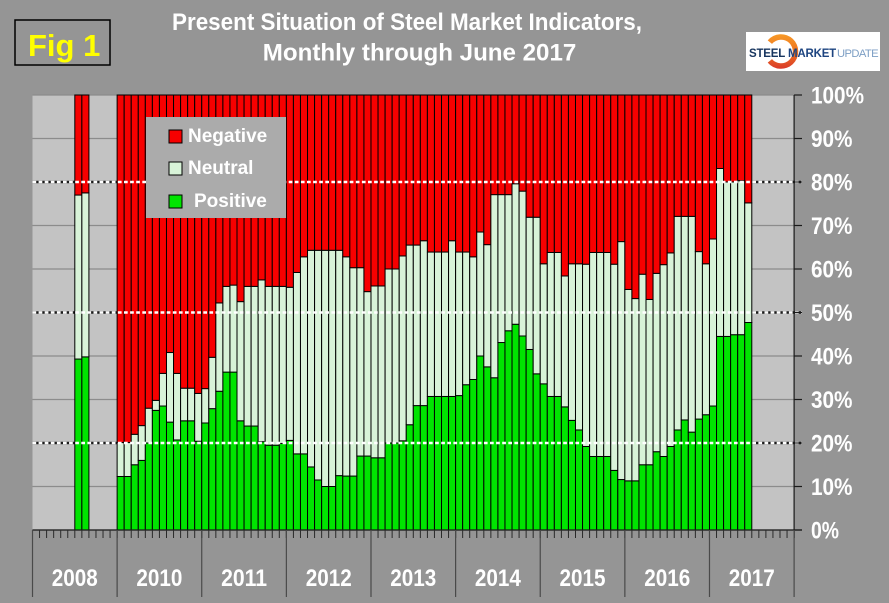  Describe the element at coordinates (832, 444) in the screenshot. I see `svg-text: 20%` at that location.